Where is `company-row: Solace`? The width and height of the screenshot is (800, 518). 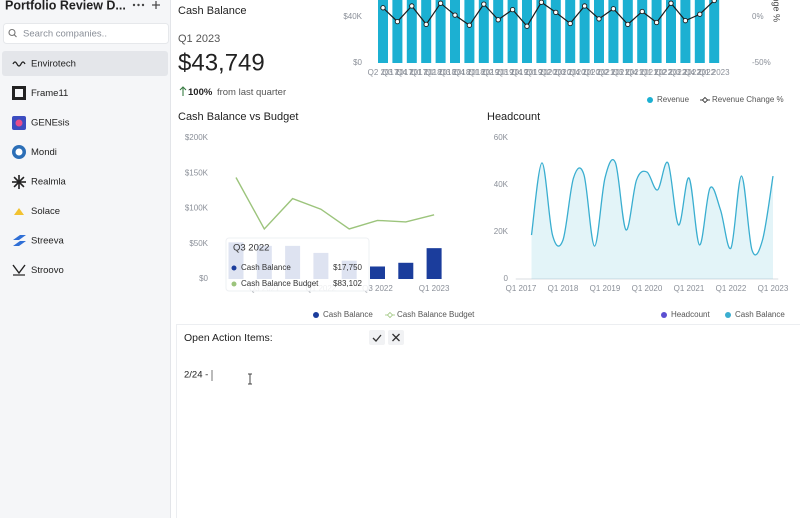
company-row: Solace is located at coordinates (37, 211).